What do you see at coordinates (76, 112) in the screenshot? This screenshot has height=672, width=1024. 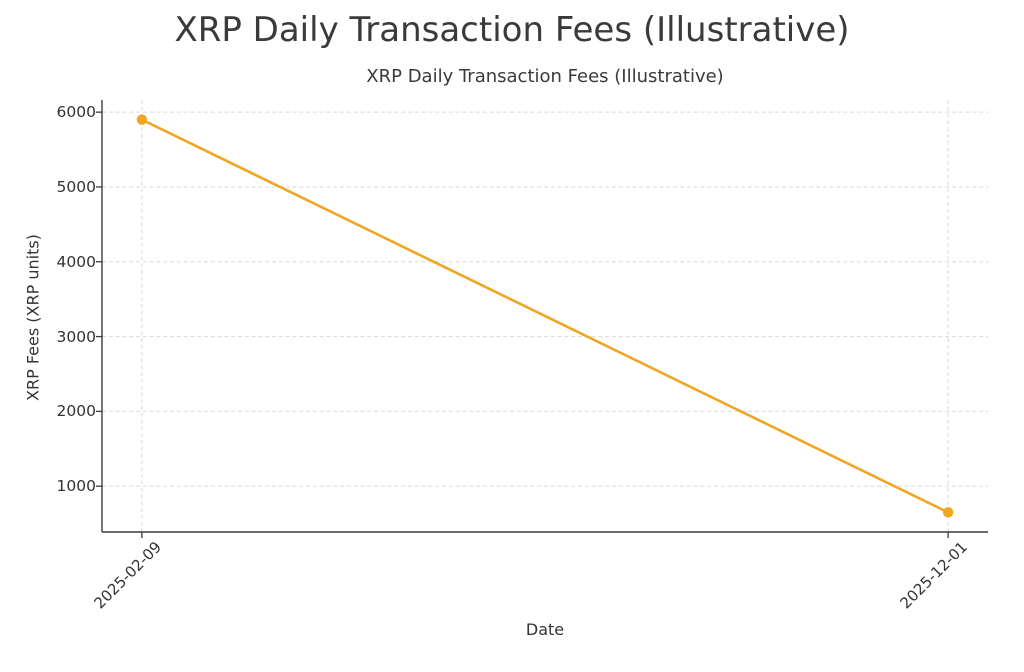 I see `y-tick-label: 6000` at bounding box center [76, 112].